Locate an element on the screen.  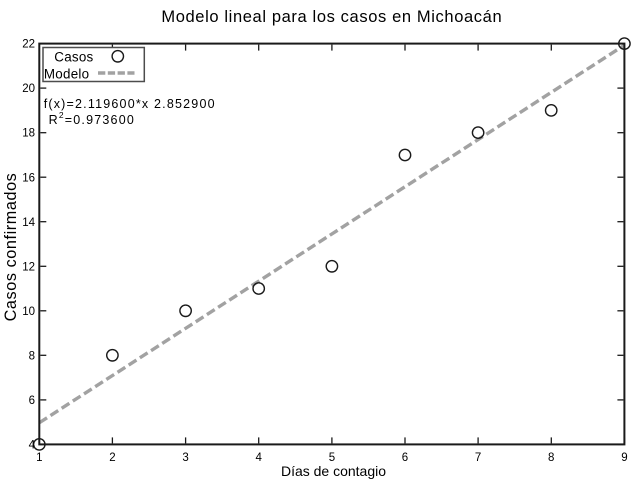
svg-text: 7 is located at coordinates (478, 458).